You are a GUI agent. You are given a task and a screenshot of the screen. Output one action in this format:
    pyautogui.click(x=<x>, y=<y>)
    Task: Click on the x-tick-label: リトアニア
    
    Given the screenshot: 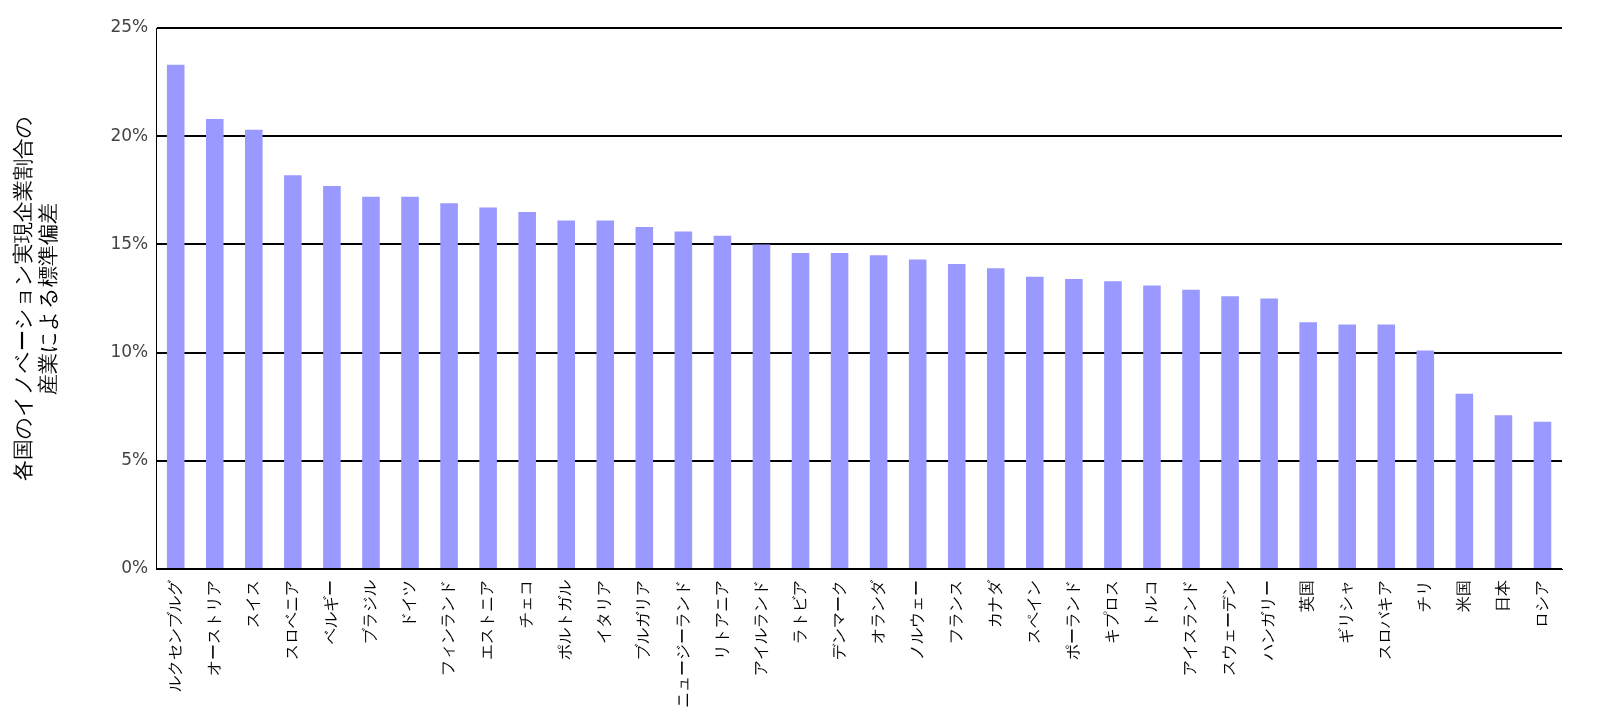 What is the action you would take?
    pyautogui.click(x=721, y=620)
    